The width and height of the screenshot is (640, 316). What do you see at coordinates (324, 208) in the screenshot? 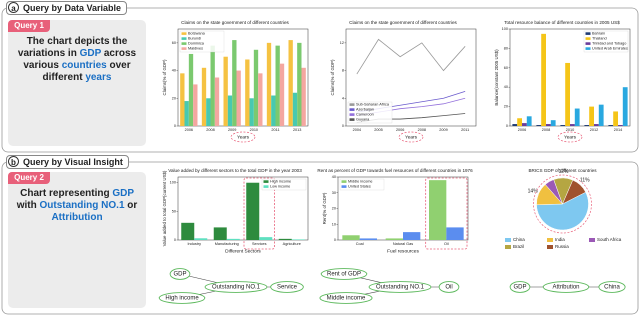
I see `y-axis-label: Rent(% of GDP)` at bounding box center [324, 208].